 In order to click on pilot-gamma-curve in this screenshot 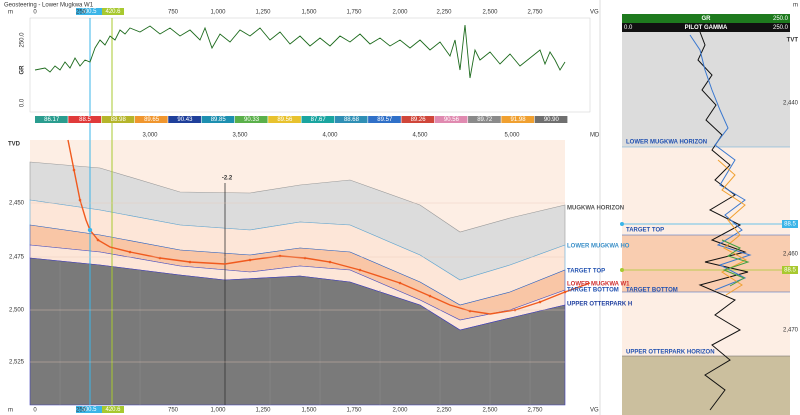, I will do `click(723, 221)`.